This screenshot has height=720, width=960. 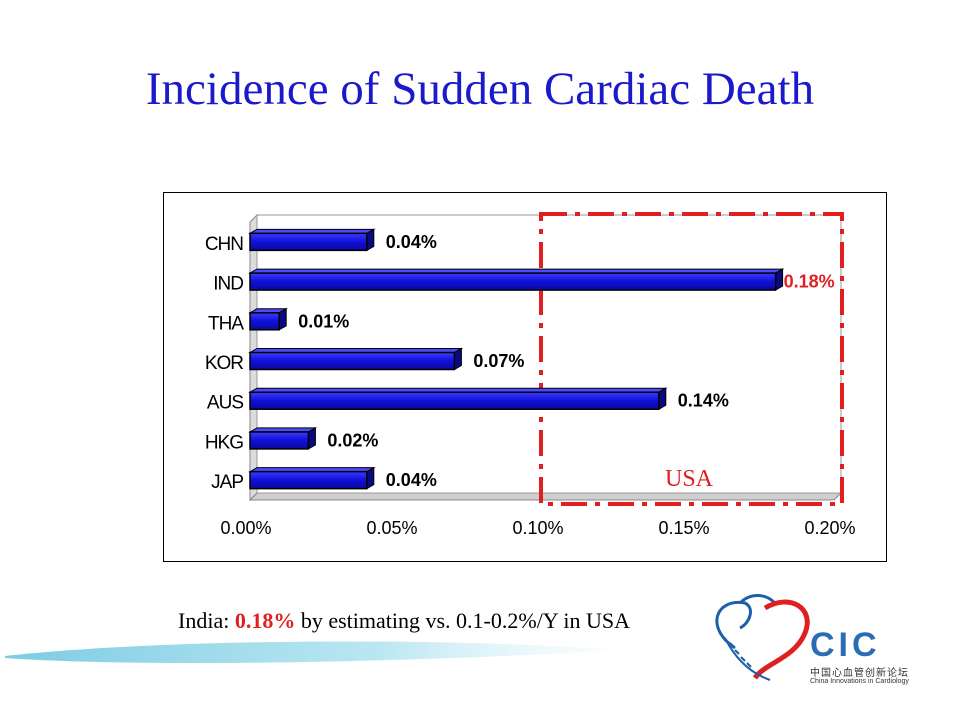 I want to click on logo-chinese-text: 中国心血管创新论坛, so click(x=859, y=673).